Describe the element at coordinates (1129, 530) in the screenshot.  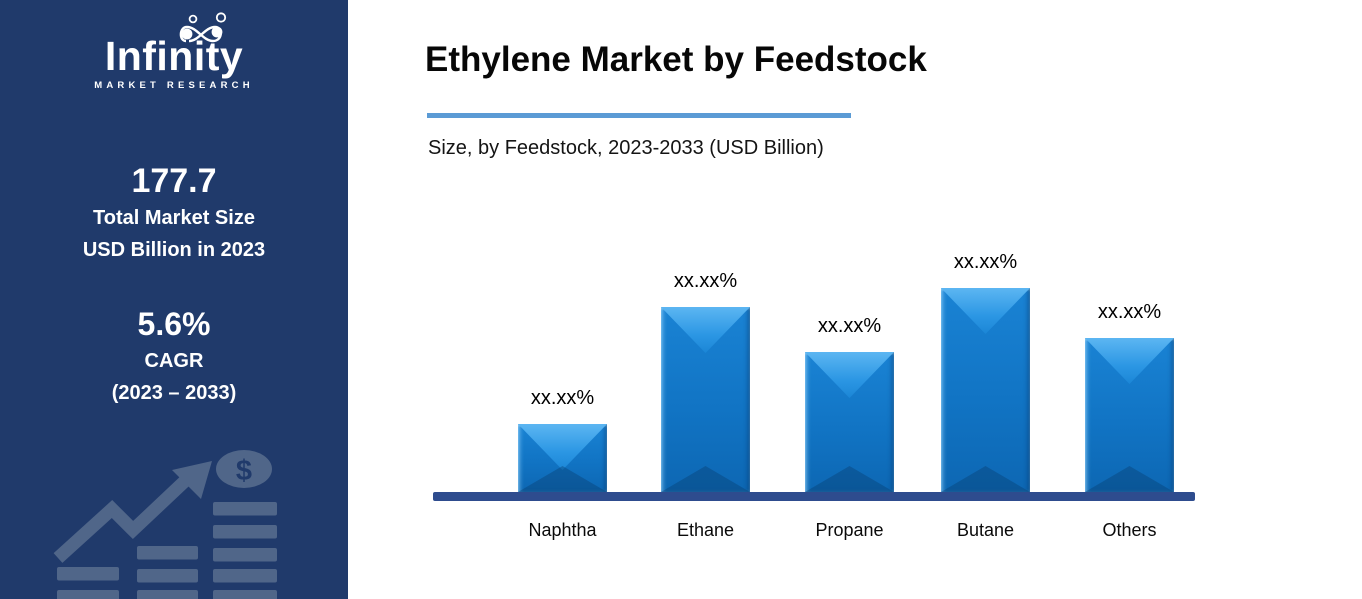
I see `x-axis-label-others: Others` at that location.